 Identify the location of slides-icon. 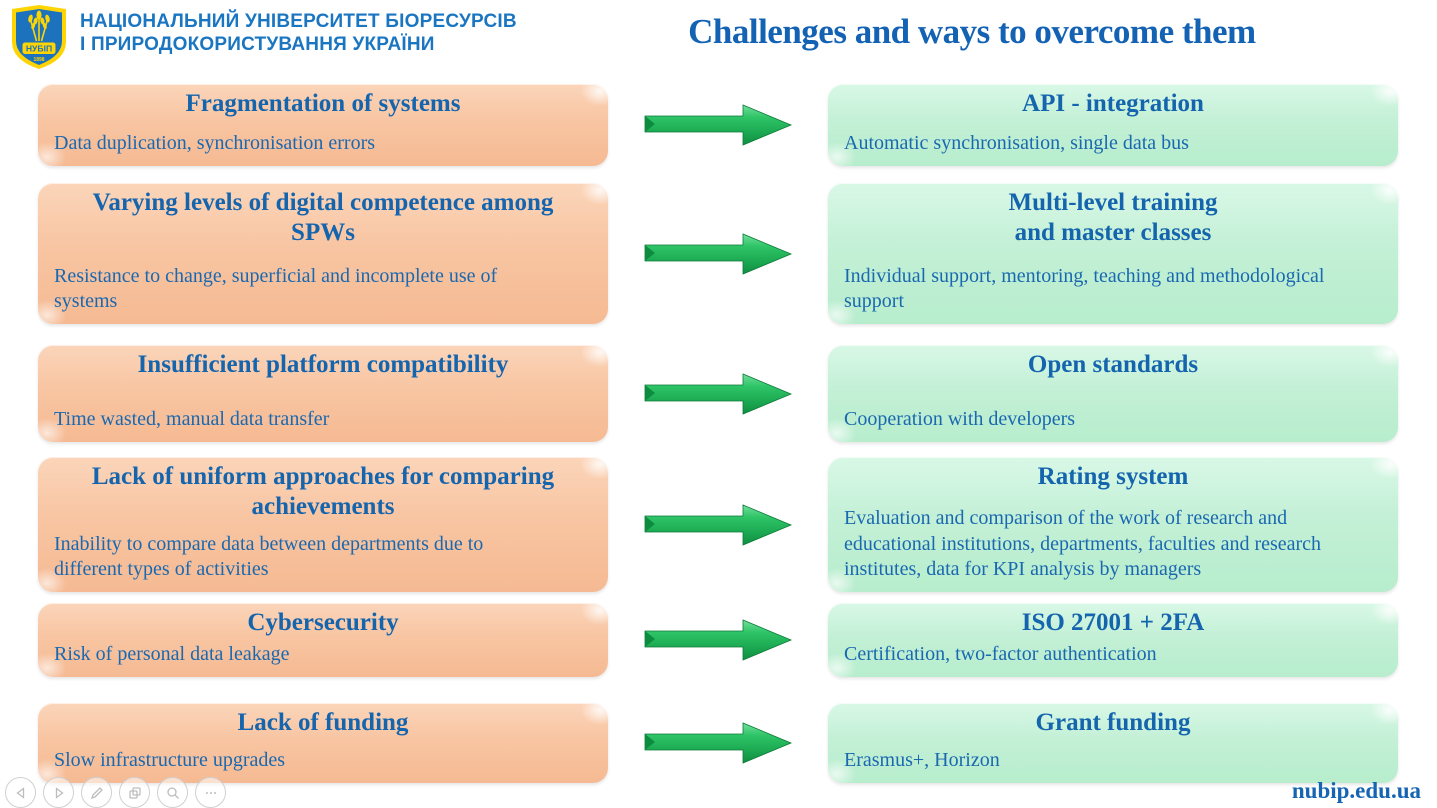
(134, 792).